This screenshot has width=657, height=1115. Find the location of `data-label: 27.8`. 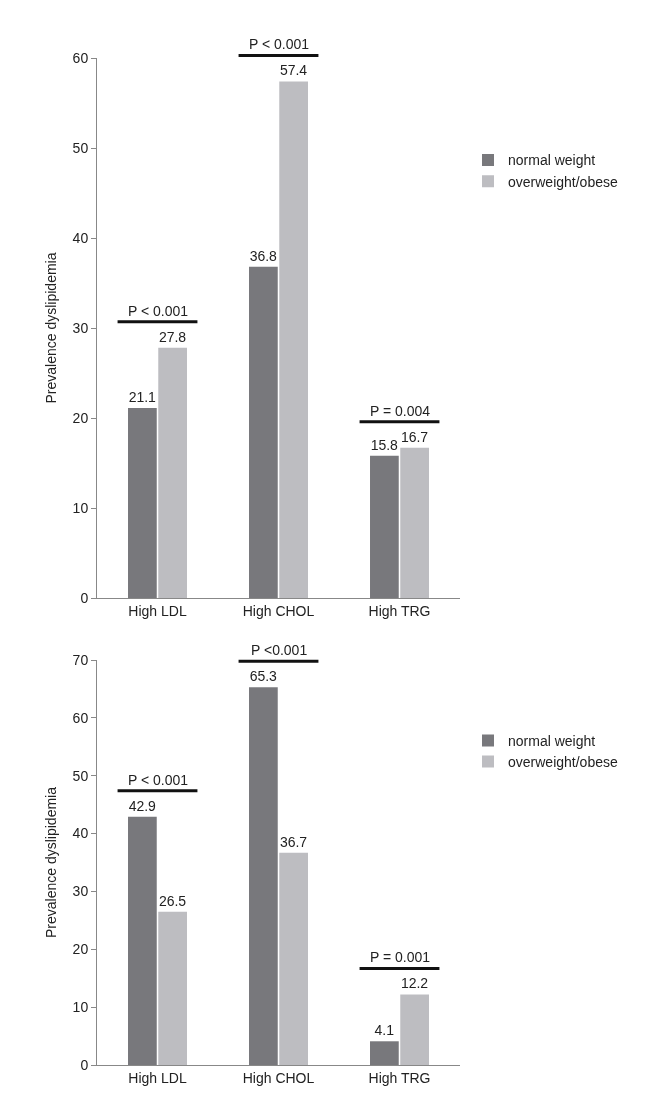

data-label: 27.8 is located at coordinates (172, 336).